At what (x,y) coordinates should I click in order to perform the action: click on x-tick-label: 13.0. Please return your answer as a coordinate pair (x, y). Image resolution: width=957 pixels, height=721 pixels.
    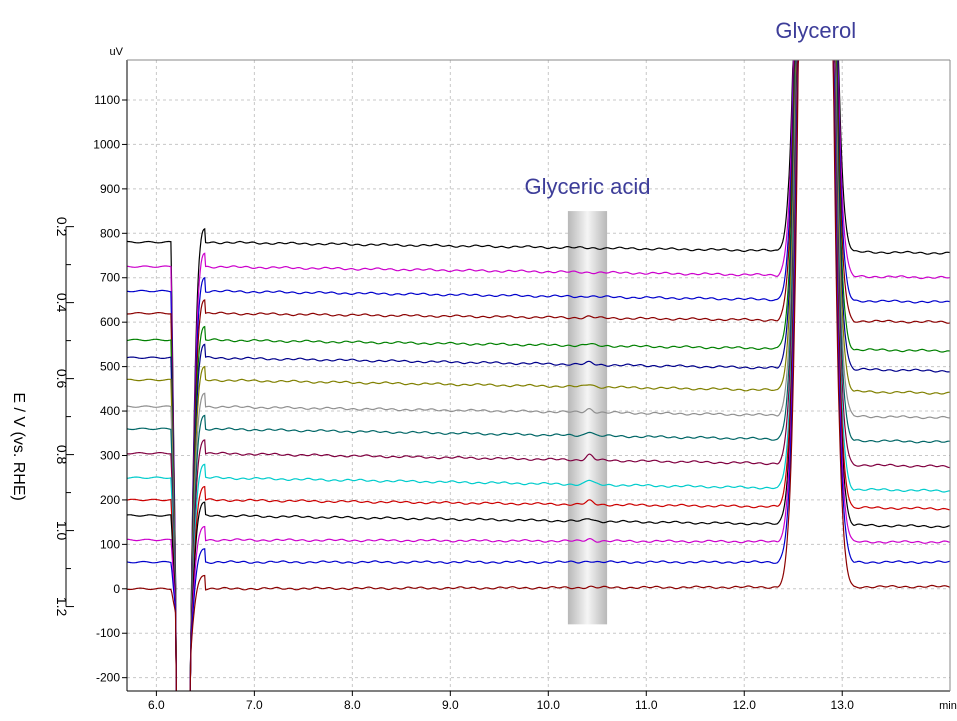
    Looking at the image, I should click on (843, 705).